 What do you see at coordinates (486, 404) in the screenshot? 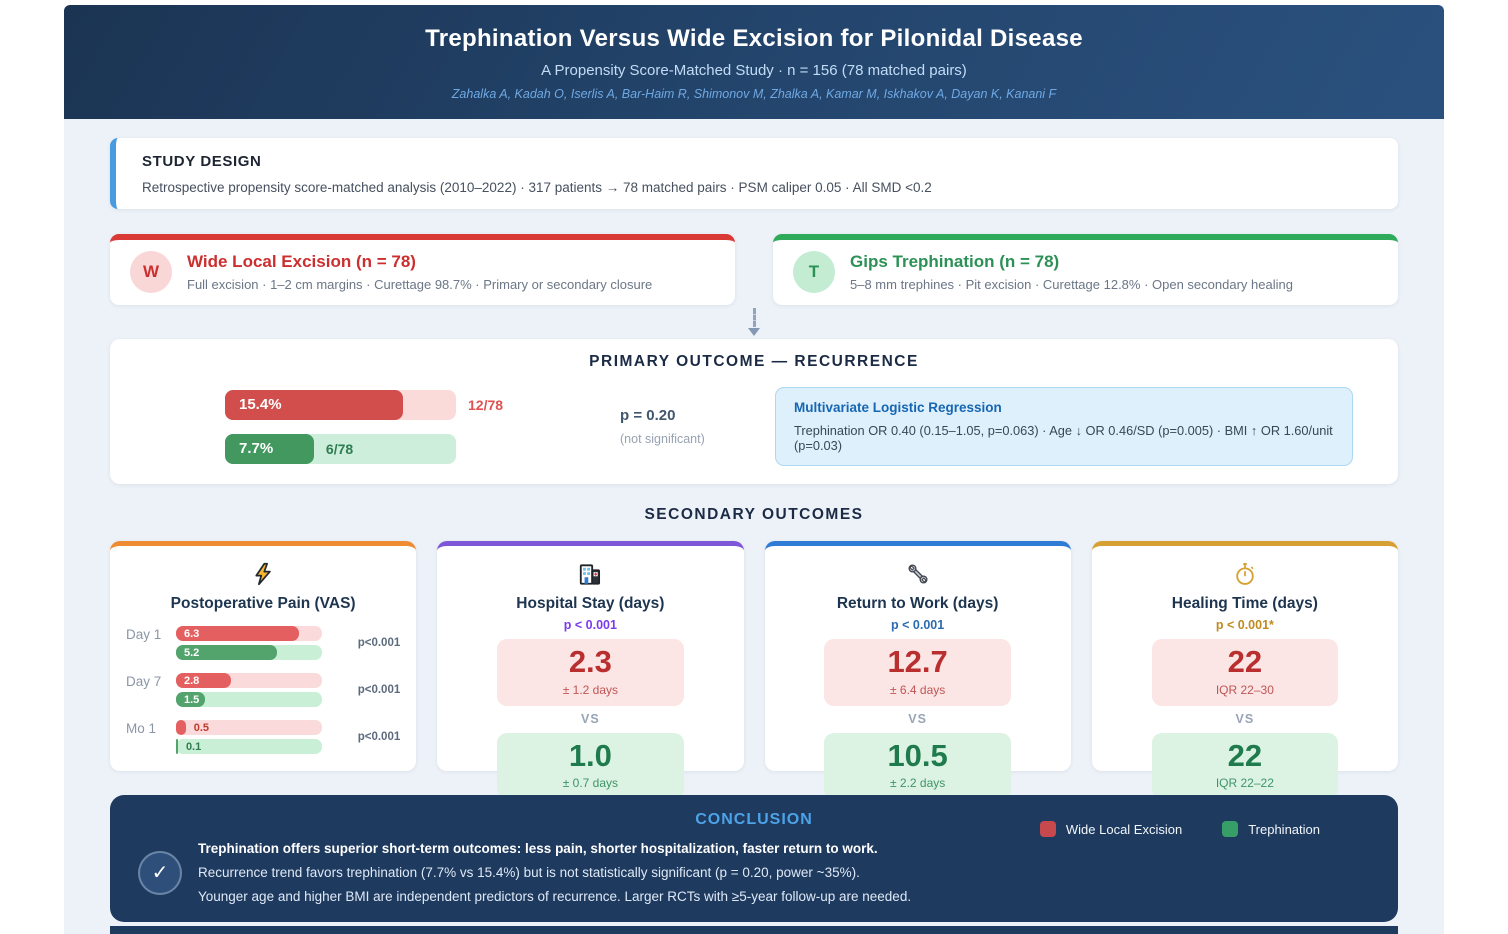
I see `recurrence-count-wle: 12/78` at bounding box center [486, 404].